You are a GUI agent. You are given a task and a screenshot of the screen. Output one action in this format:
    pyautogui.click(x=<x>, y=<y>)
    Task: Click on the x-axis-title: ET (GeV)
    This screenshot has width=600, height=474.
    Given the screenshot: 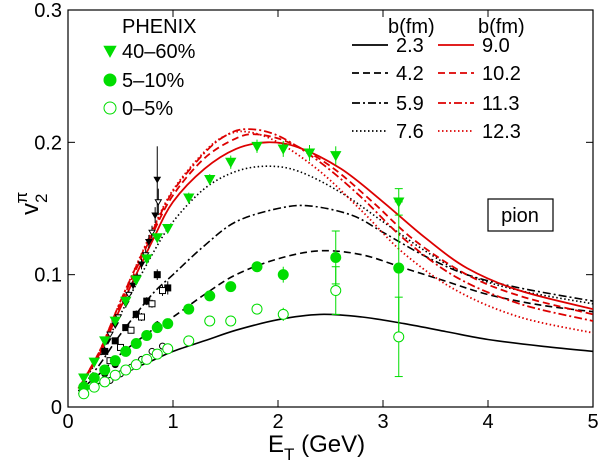 What is the action you would take?
    pyautogui.click(x=316, y=447)
    